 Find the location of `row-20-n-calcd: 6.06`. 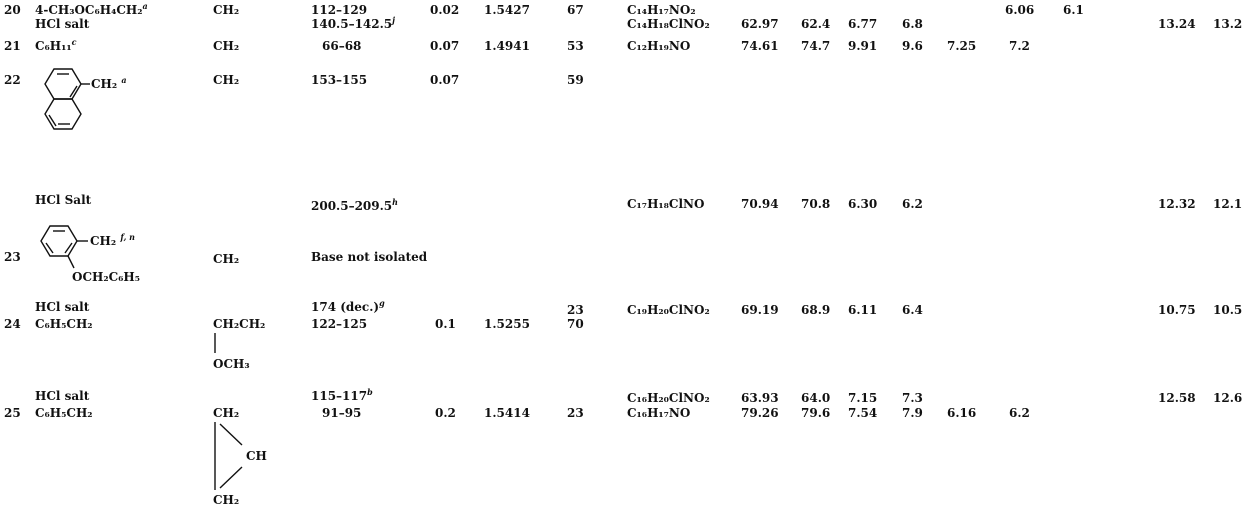

row-20-n-calcd: 6.06 is located at coordinates (1020, 10).